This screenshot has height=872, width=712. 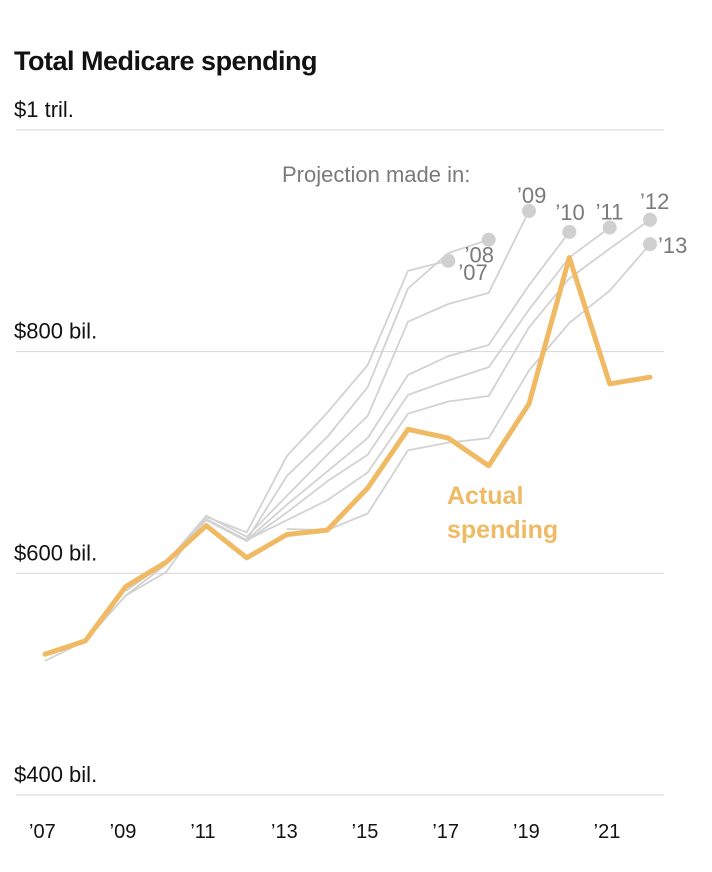 What do you see at coordinates (55, 774) in the screenshot?
I see `y-tick-label: $400 bil.` at bounding box center [55, 774].